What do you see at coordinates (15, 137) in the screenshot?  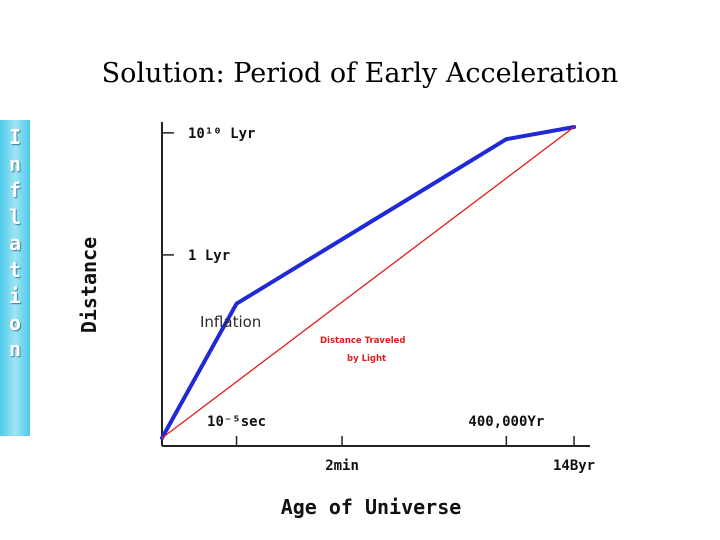 I see `side-letter-0: I` at bounding box center [15, 137].